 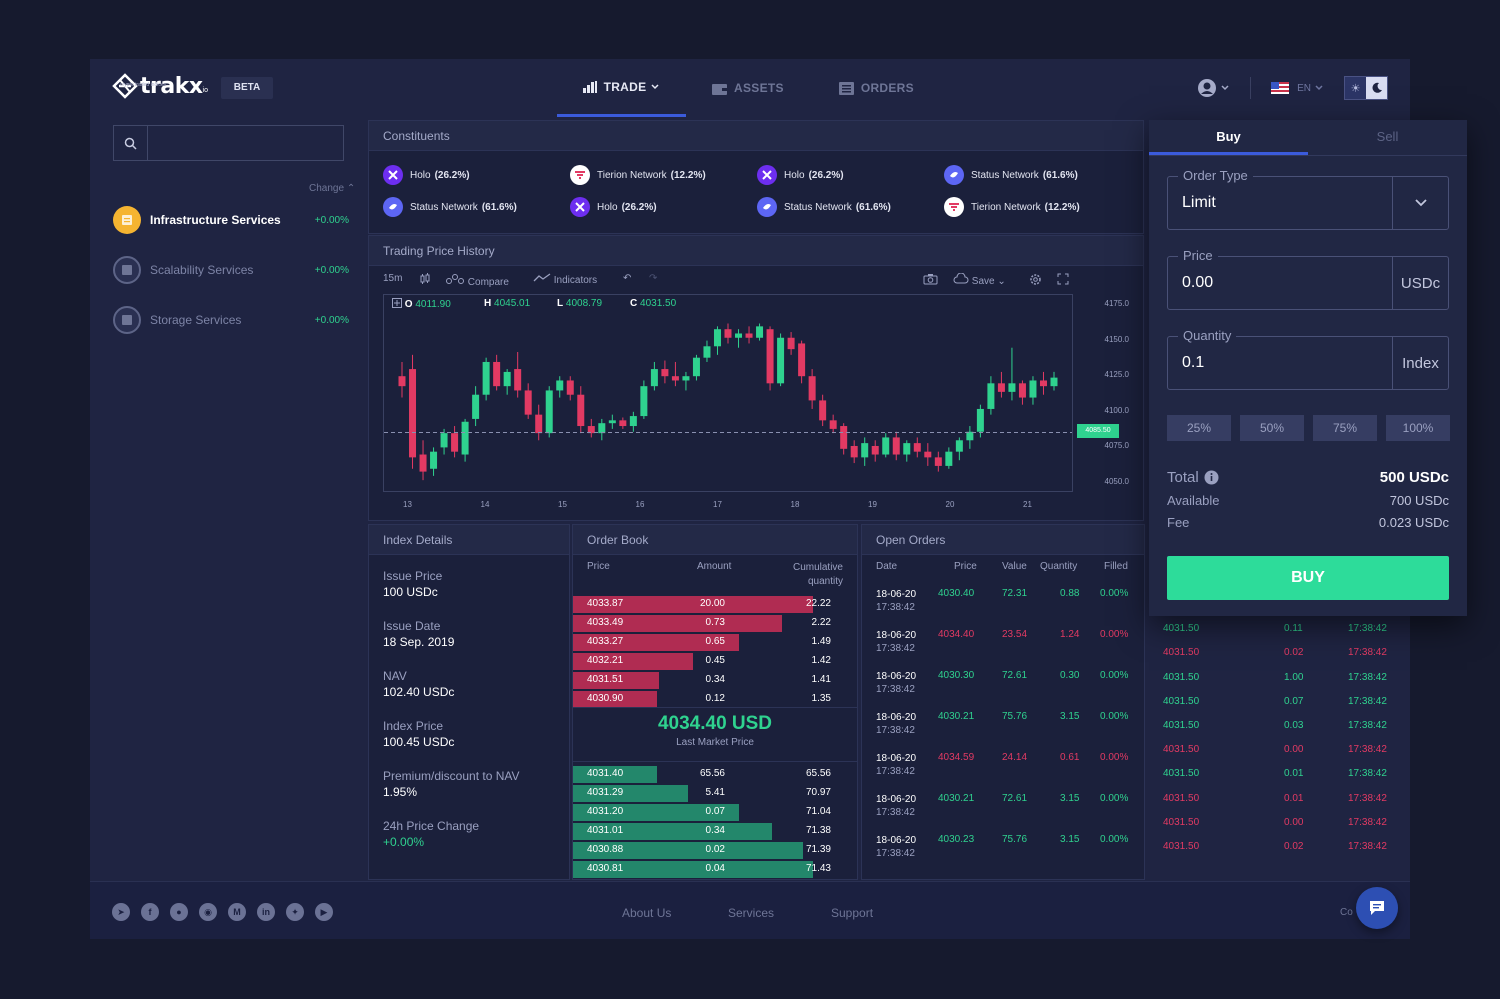 What do you see at coordinates (751, 913) in the screenshot?
I see `footer-link-services: Services` at bounding box center [751, 913].